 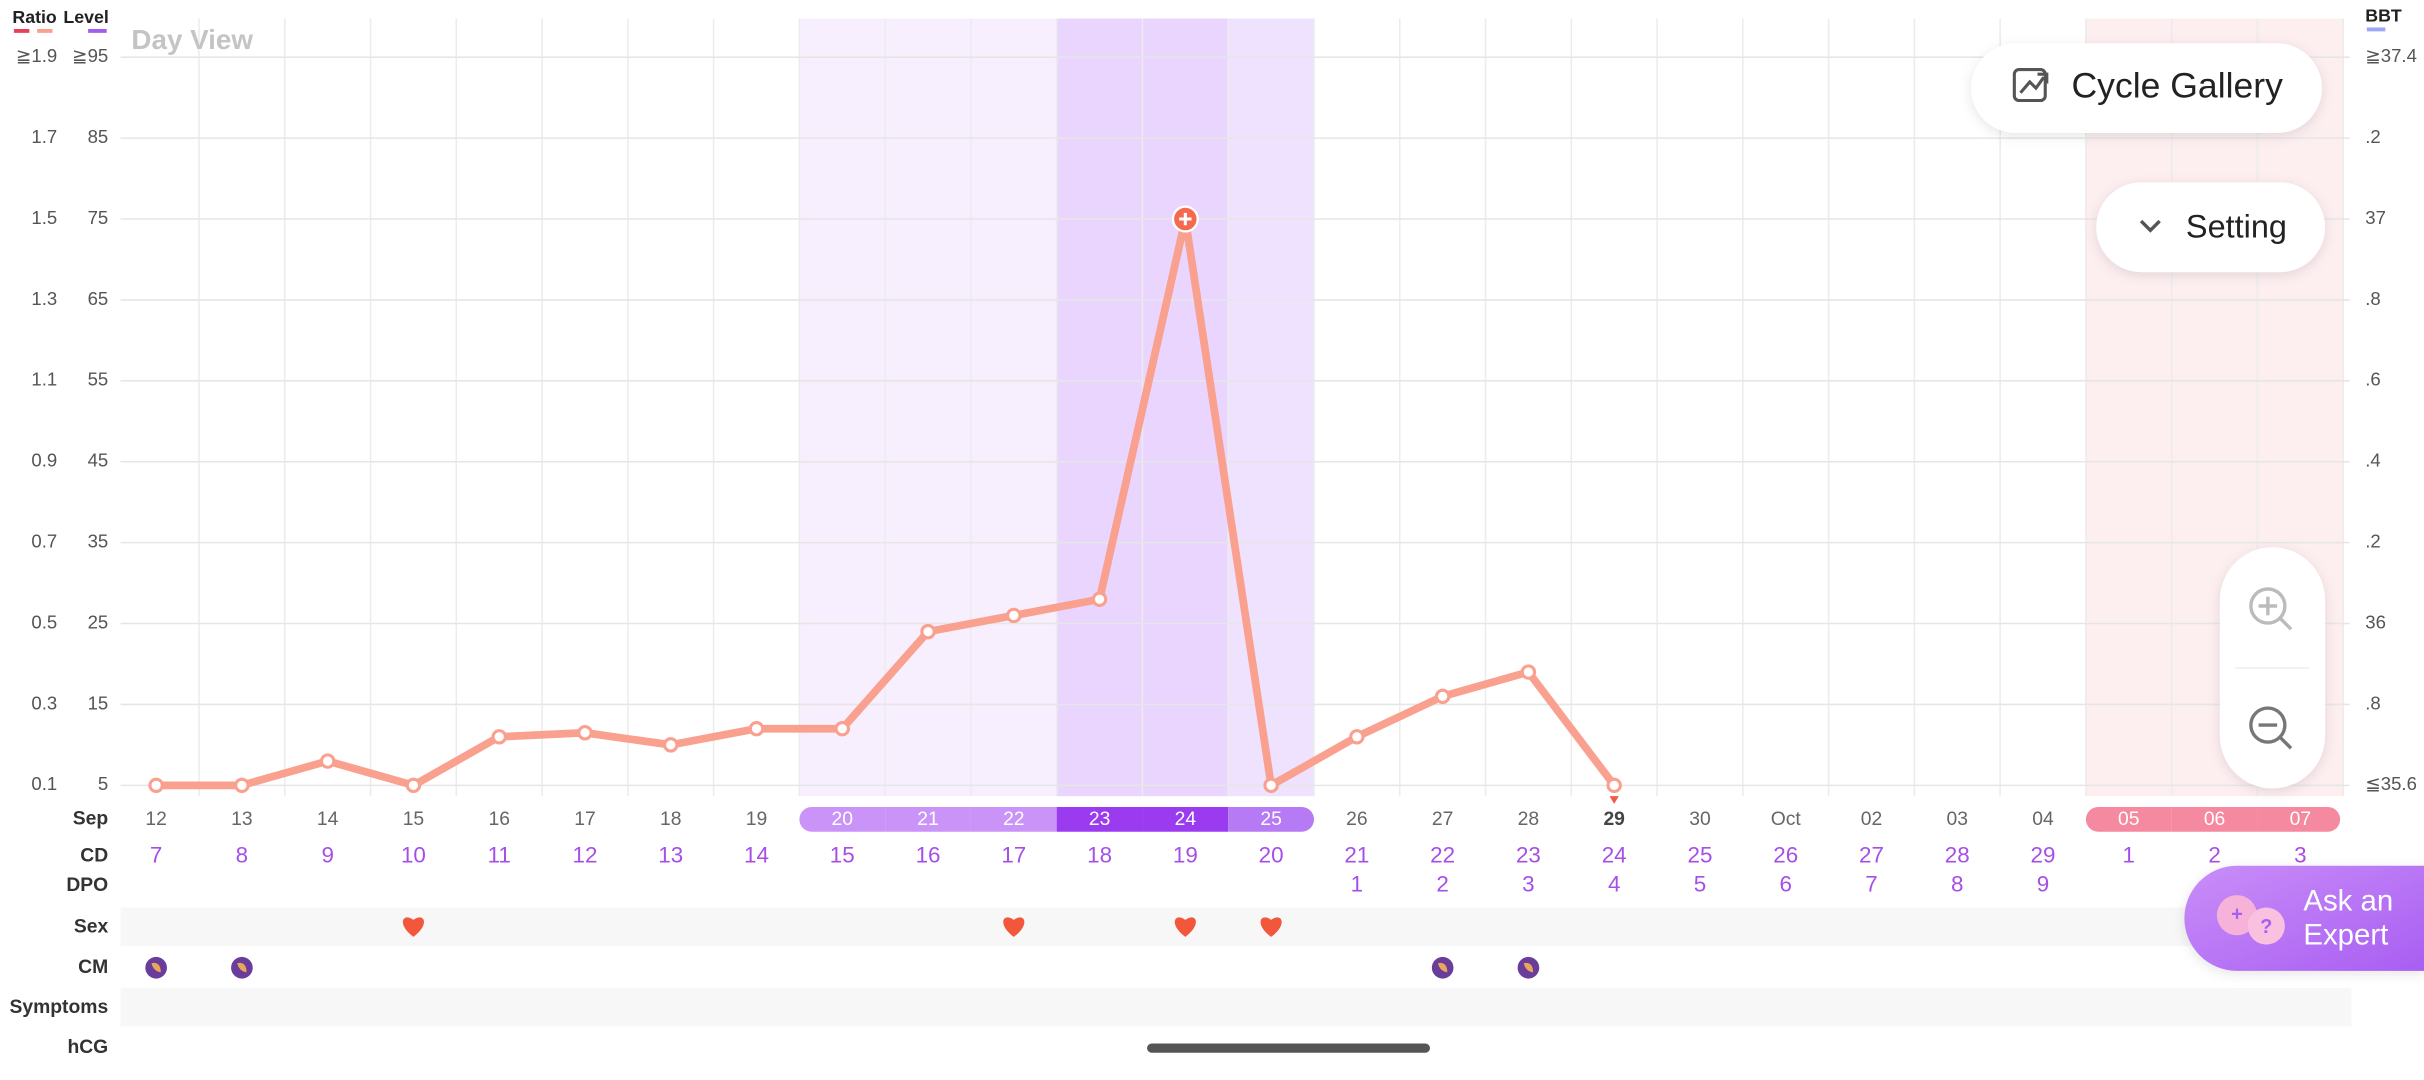 What do you see at coordinates (1270, 819) in the screenshot?
I see `date-label: 25` at bounding box center [1270, 819].